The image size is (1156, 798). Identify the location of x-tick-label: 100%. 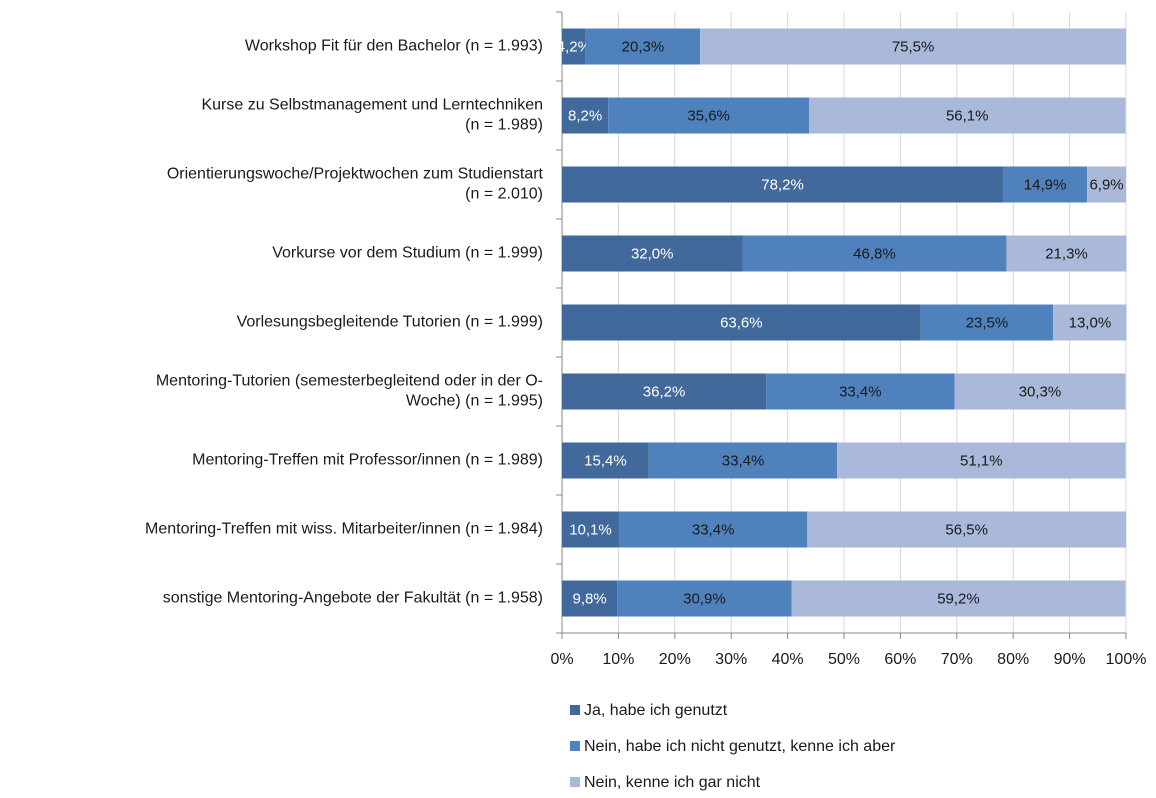
(1126, 659).